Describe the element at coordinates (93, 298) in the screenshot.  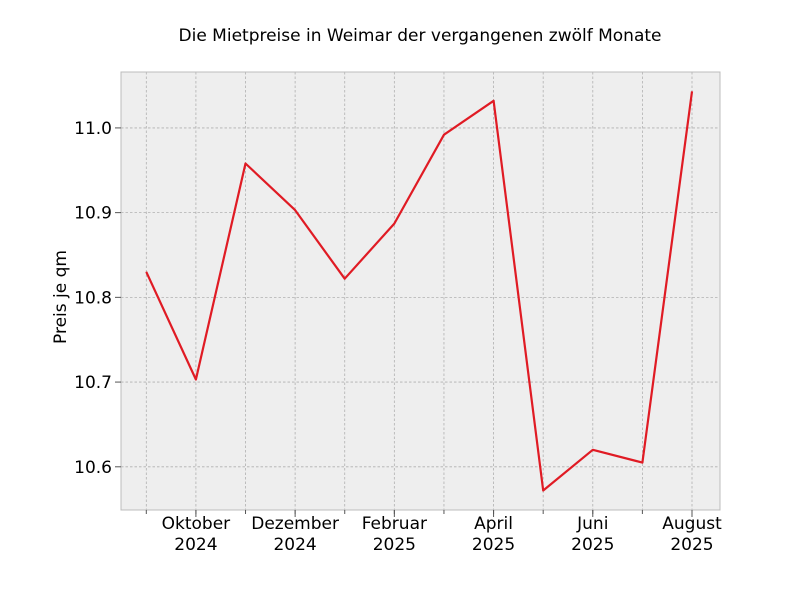
I see `y-tick-label: 10.8` at that location.